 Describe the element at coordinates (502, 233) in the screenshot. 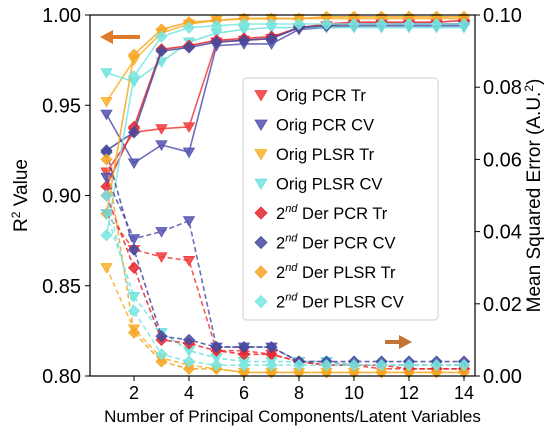

I see `y-right-tick-label: 0.04` at that location.